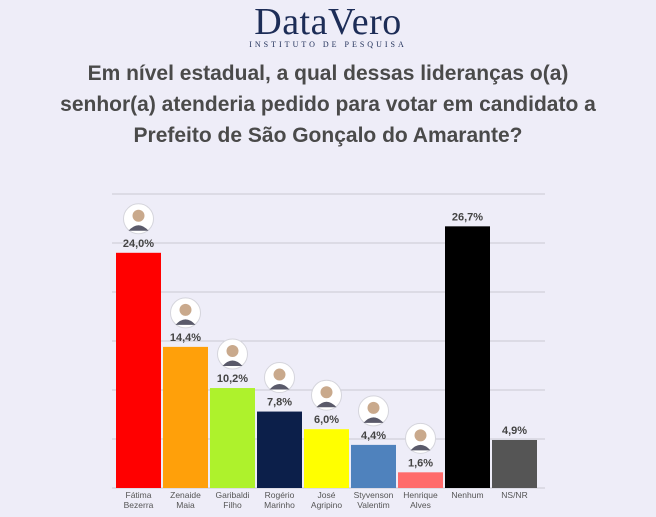 The height and width of the screenshot is (517, 656). What do you see at coordinates (373, 505) in the screenshot?
I see `category-label: Valentim` at bounding box center [373, 505].